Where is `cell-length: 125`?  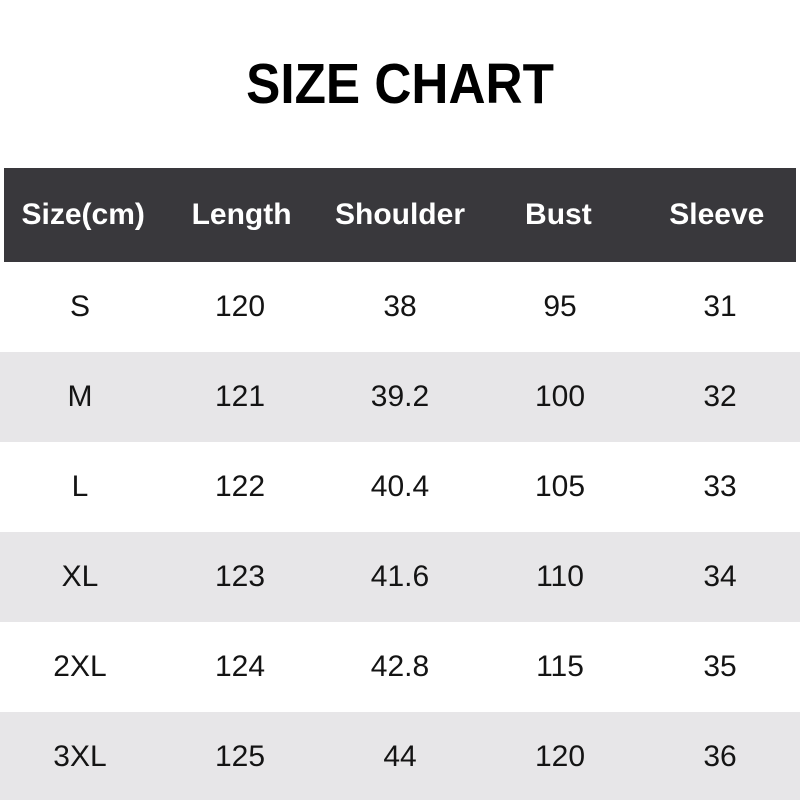 cell-length: 125 is located at coordinates (240, 756).